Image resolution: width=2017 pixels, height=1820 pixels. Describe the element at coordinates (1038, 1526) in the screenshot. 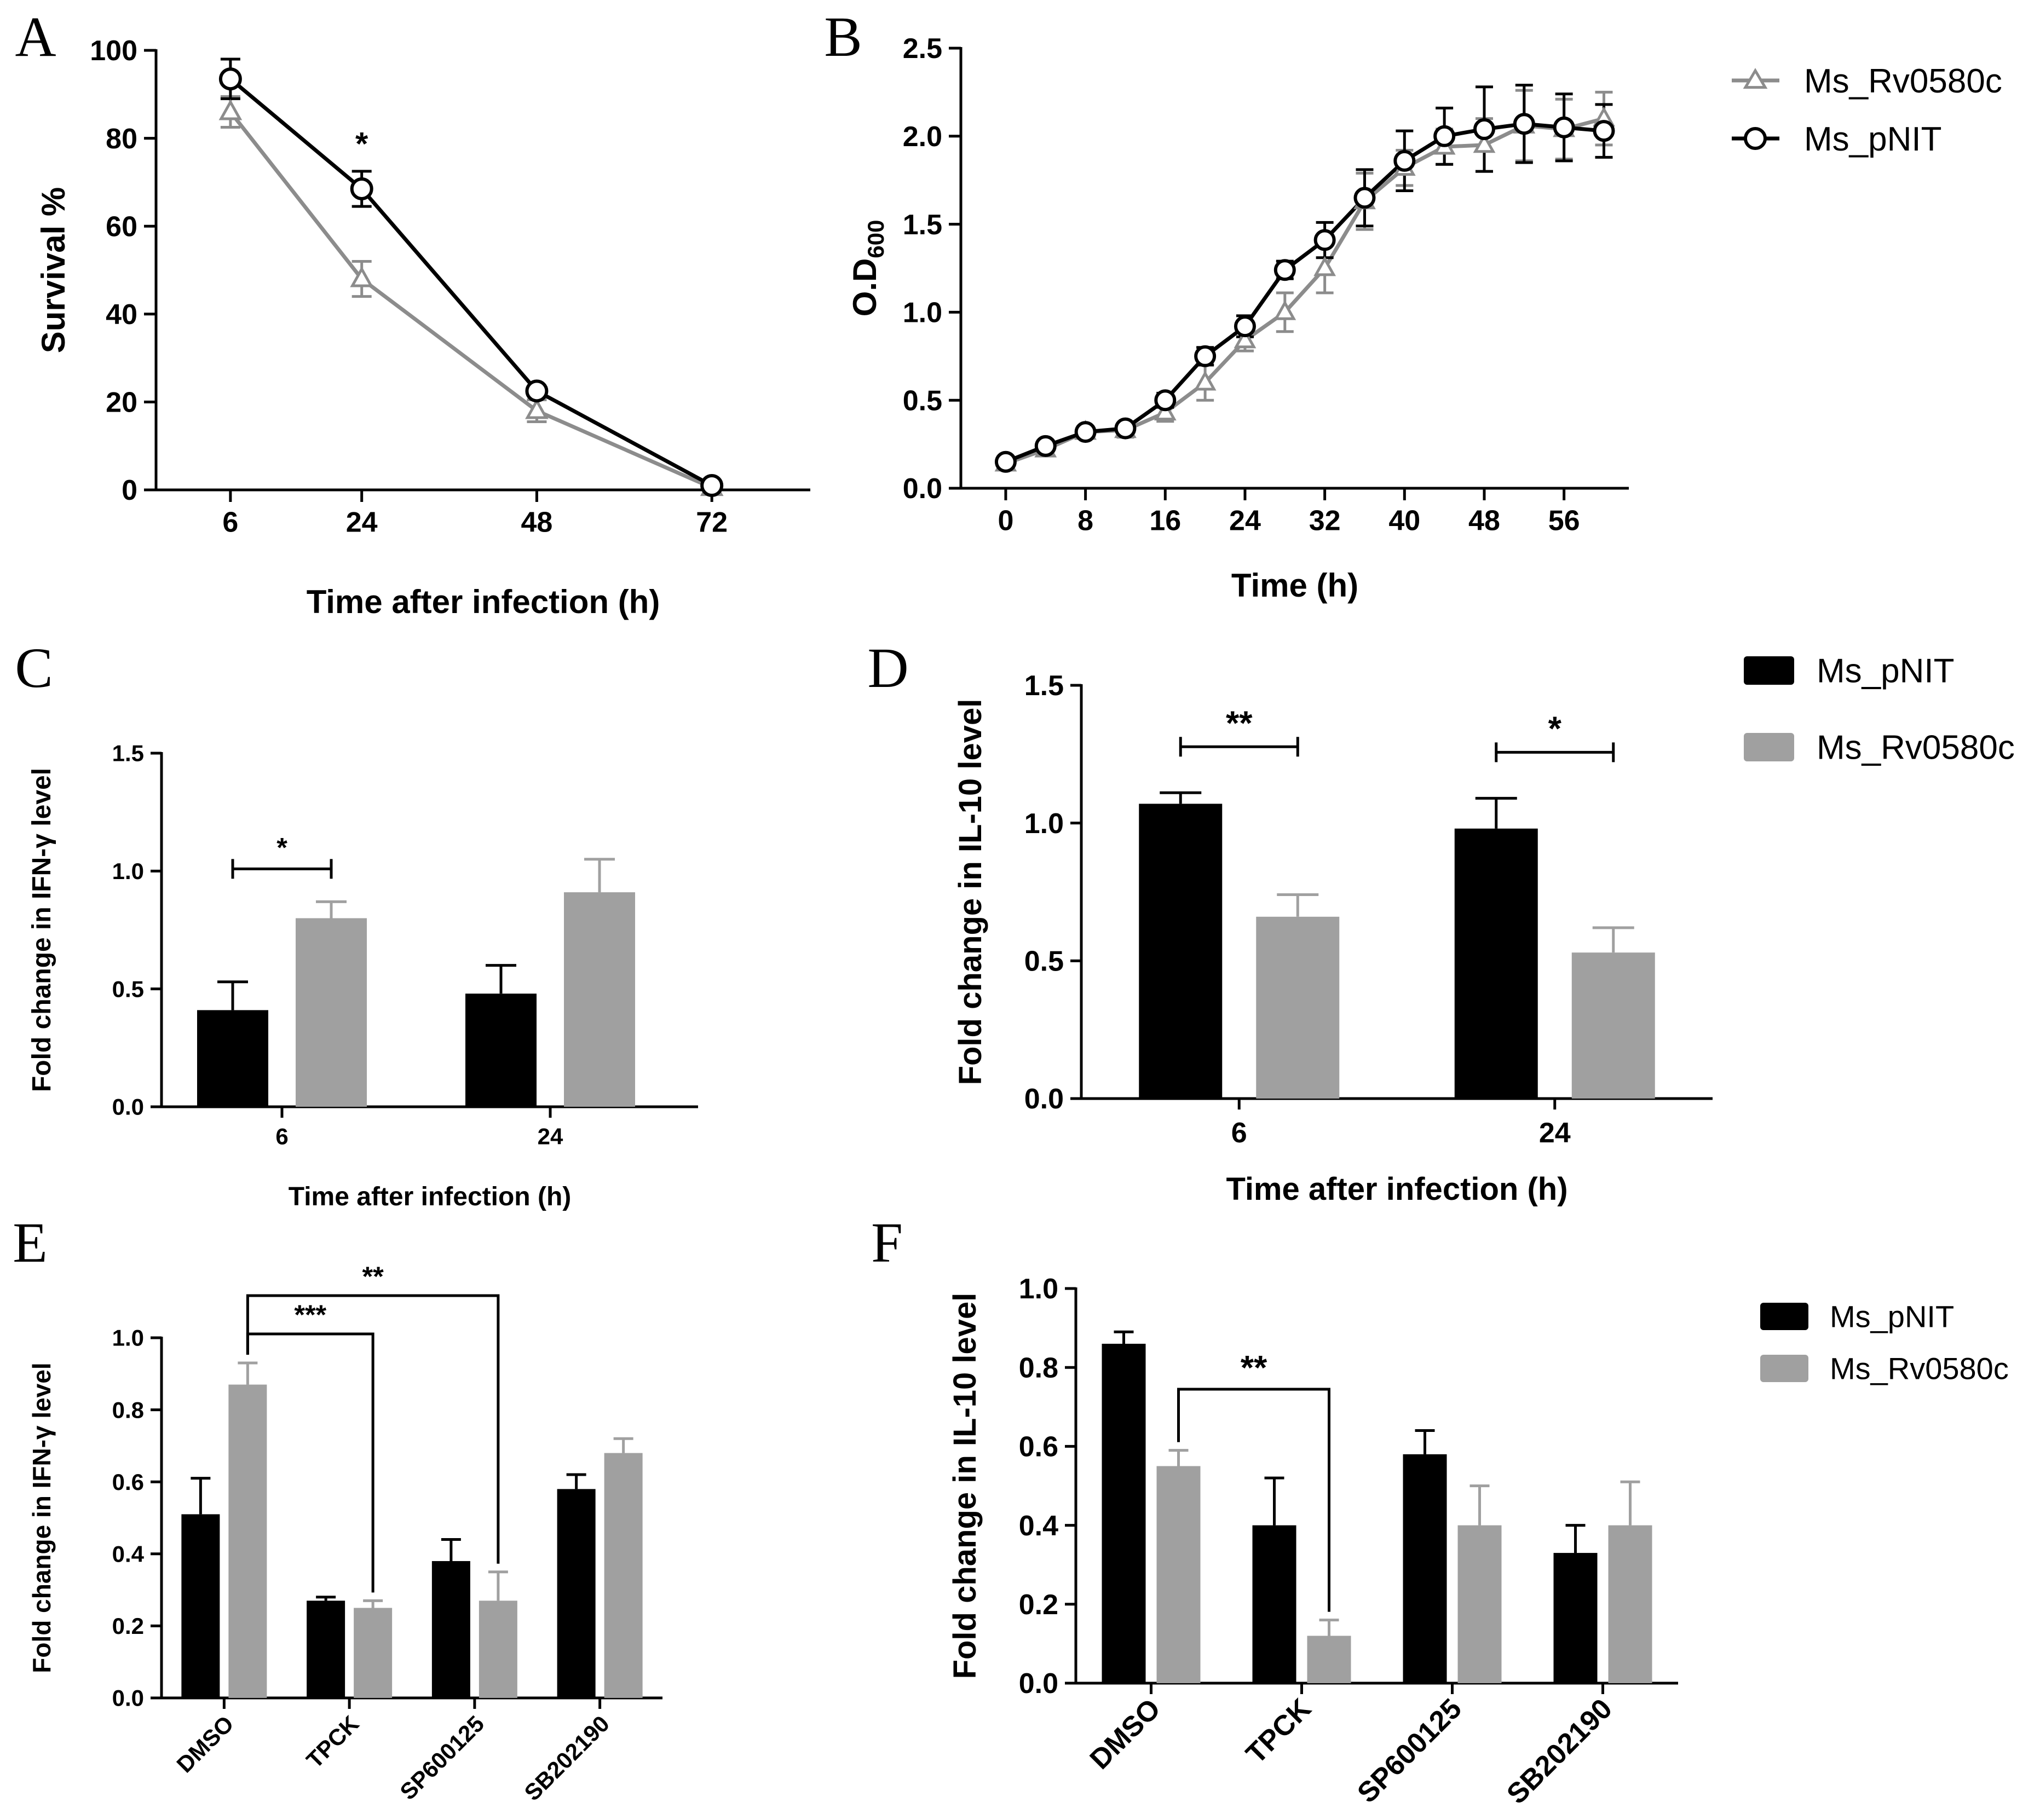

I see `y-tick-label: 0.4` at that location.